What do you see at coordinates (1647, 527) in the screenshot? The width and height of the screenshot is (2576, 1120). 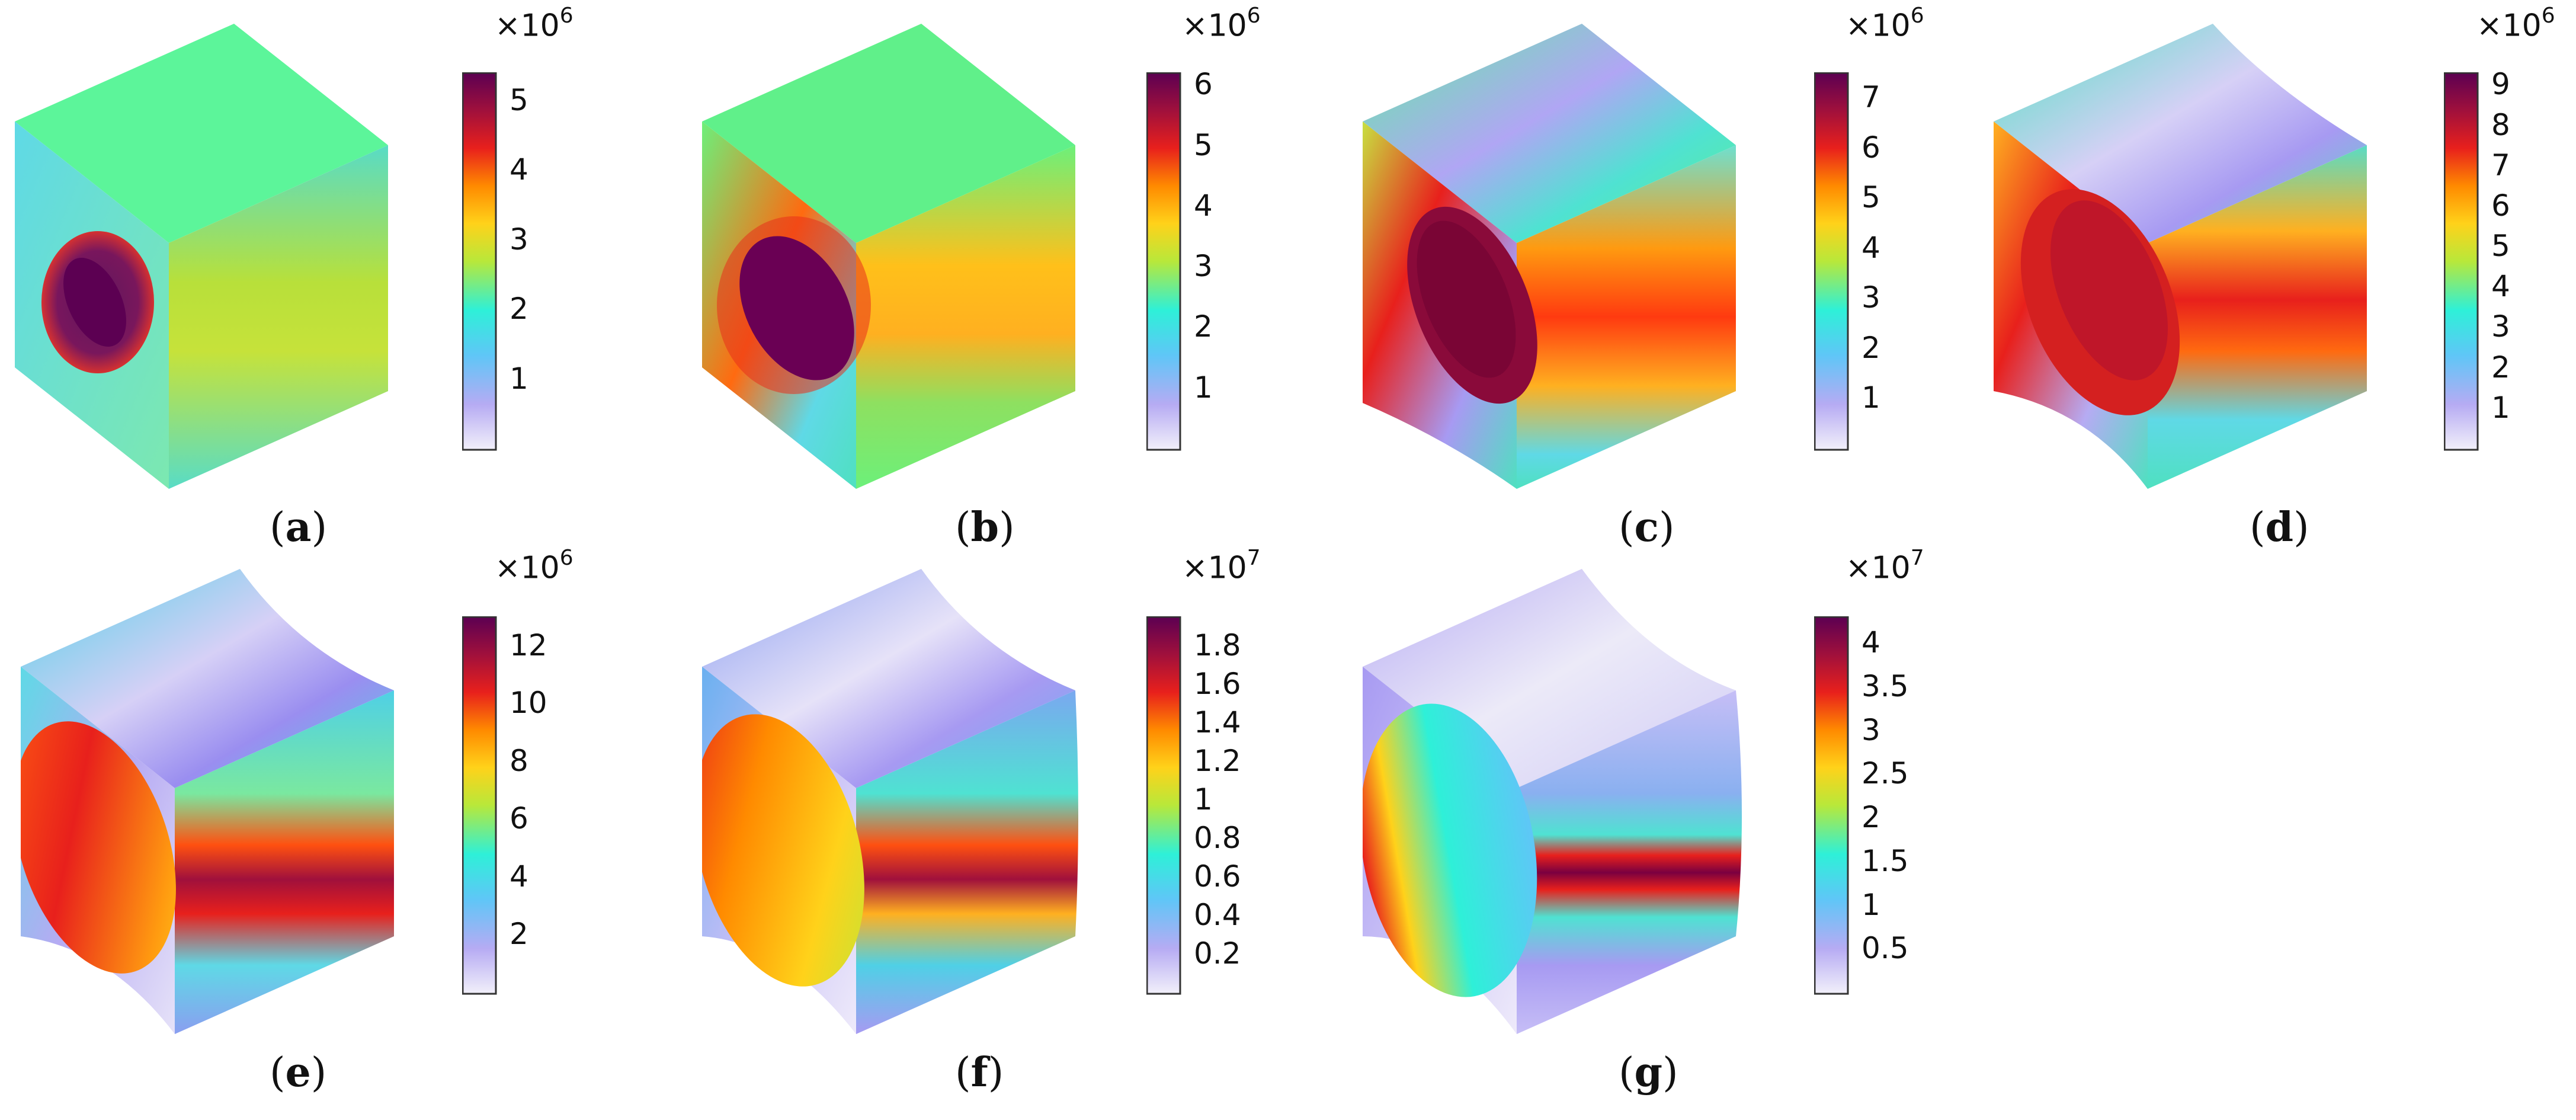 I see `panel-label: (c)` at bounding box center [1647, 527].